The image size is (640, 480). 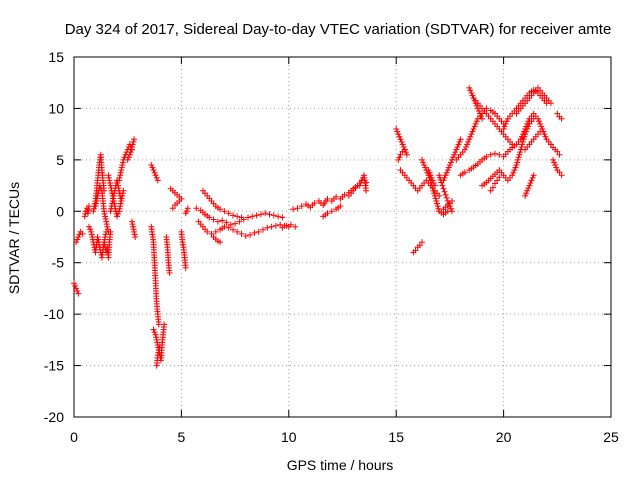 I want to click on x-tick-label: 0, so click(x=74, y=437).